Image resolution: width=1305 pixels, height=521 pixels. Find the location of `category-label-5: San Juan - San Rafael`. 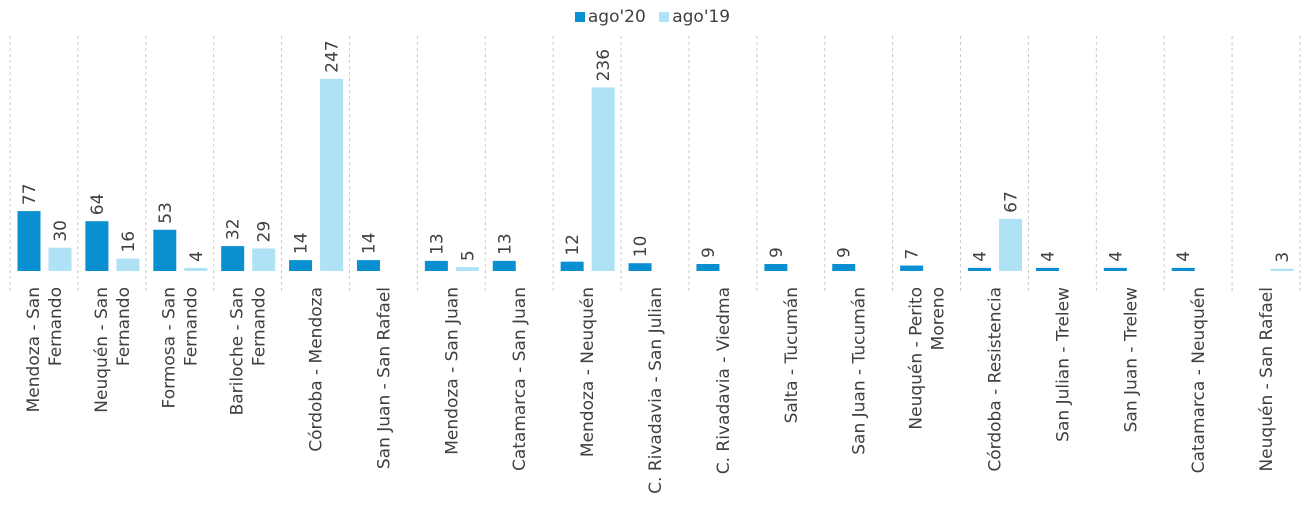

category-label-5: San Juan - San Rafael is located at coordinates (384, 378).